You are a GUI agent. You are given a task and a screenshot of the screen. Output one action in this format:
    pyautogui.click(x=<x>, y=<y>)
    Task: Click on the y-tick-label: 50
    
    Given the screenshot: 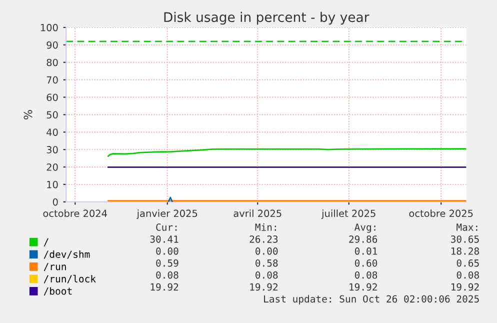 What is the action you would take?
    pyautogui.click(x=52, y=114)
    